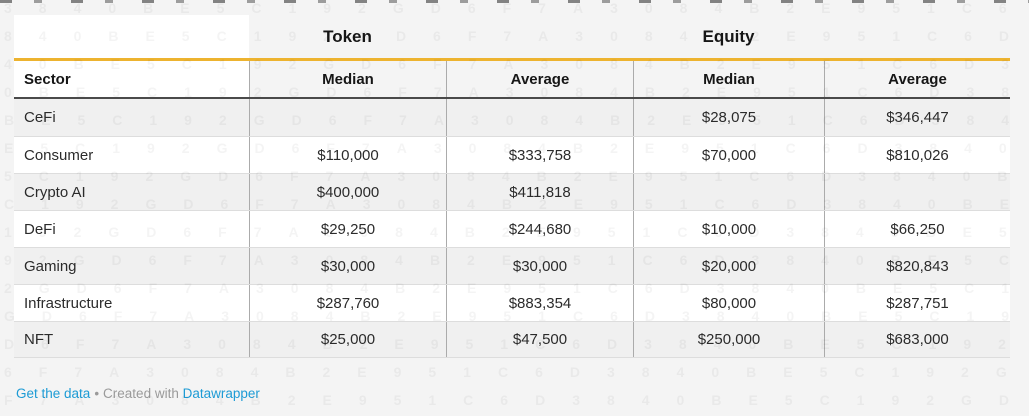 The image size is (1029, 416). What do you see at coordinates (728, 117) in the screenshot?
I see `cell-equity-median: $28,075` at bounding box center [728, 117].